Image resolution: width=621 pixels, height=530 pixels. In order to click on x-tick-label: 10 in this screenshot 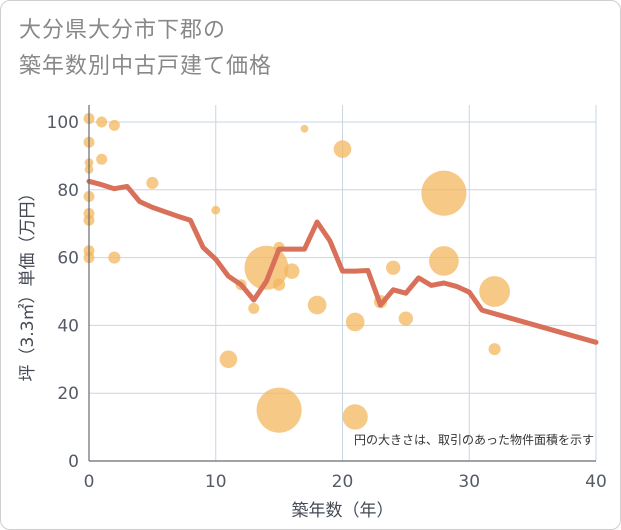, I will do `click(216, 482)`.